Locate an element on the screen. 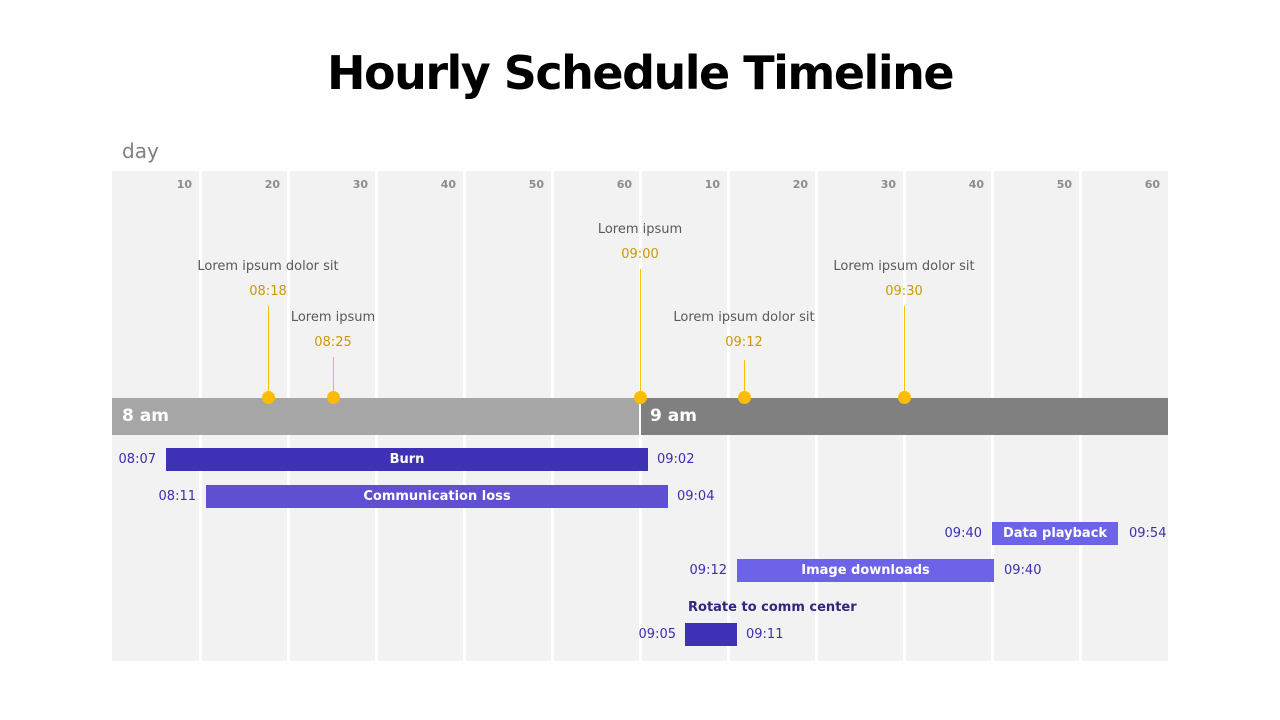 The width and height of the screenshot is (1280, 720). task-end-time: 09:40 is located at coordinates (1023, 570).